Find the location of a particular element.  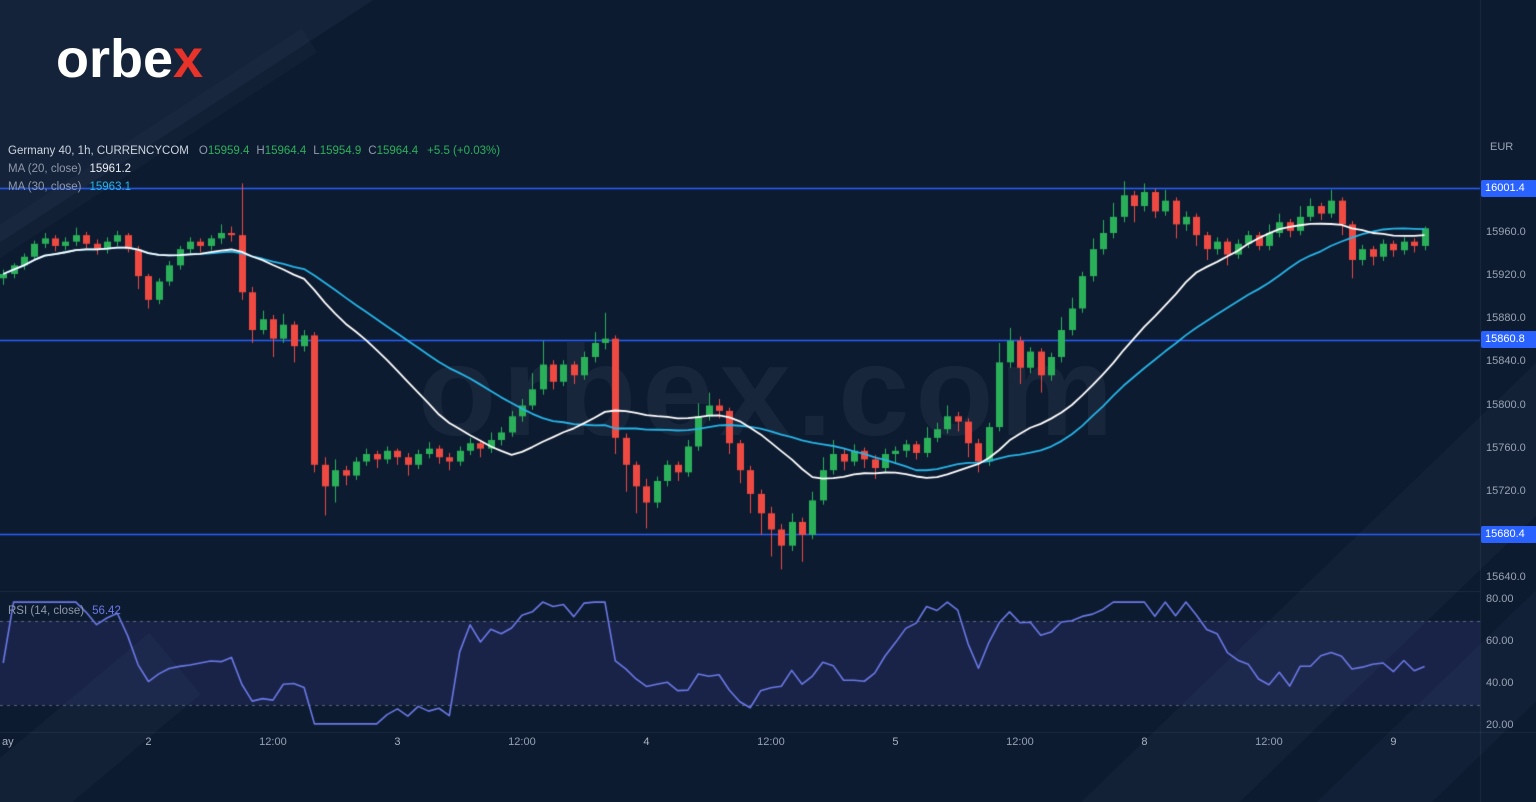

ma20-row: MA (20, close) 15961.2 is located at coordinates (254, 169).